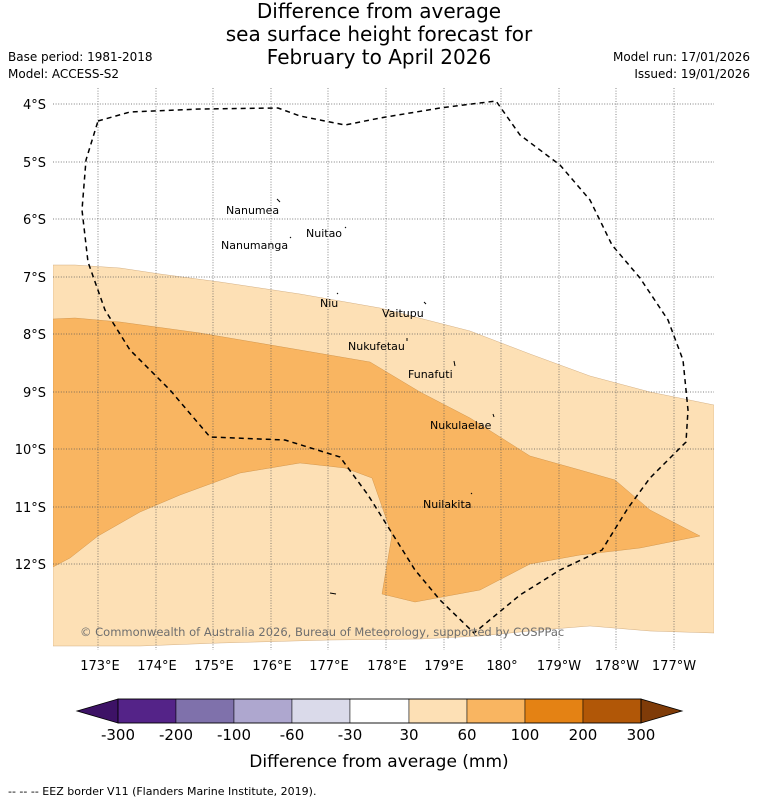  I want to click on lon-label-179w: 179°W, so click(559, 666).